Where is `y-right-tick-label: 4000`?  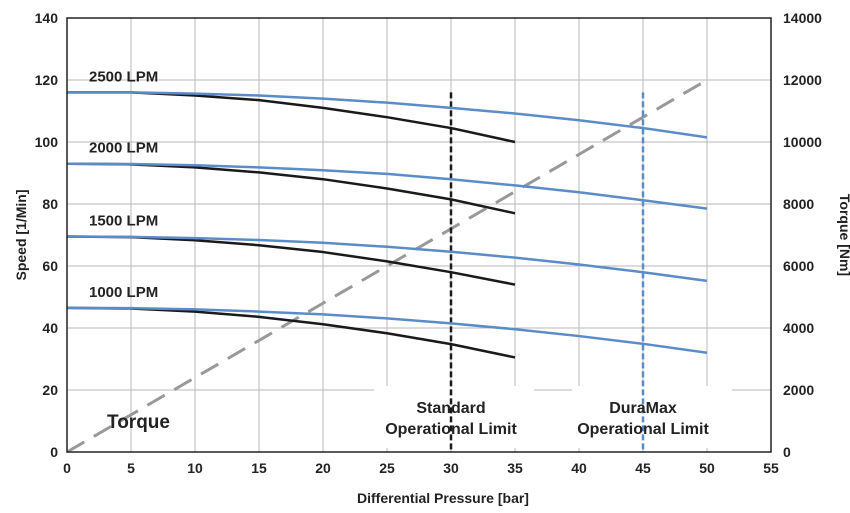
y-right-tick-label: 4000 is located at coordinates (798, 328).